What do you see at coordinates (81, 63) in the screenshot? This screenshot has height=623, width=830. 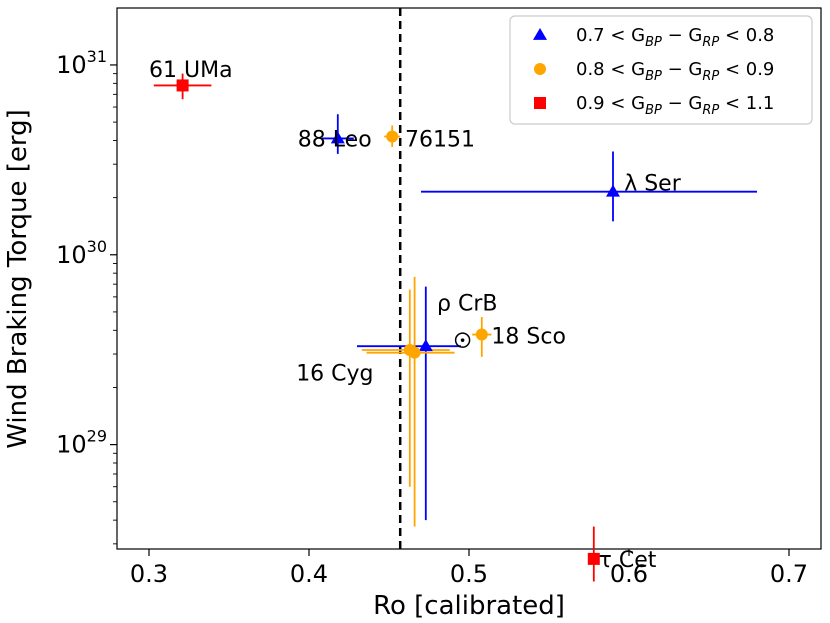 I see `y-tick-label: 1031` at bounding box center [81, 63].